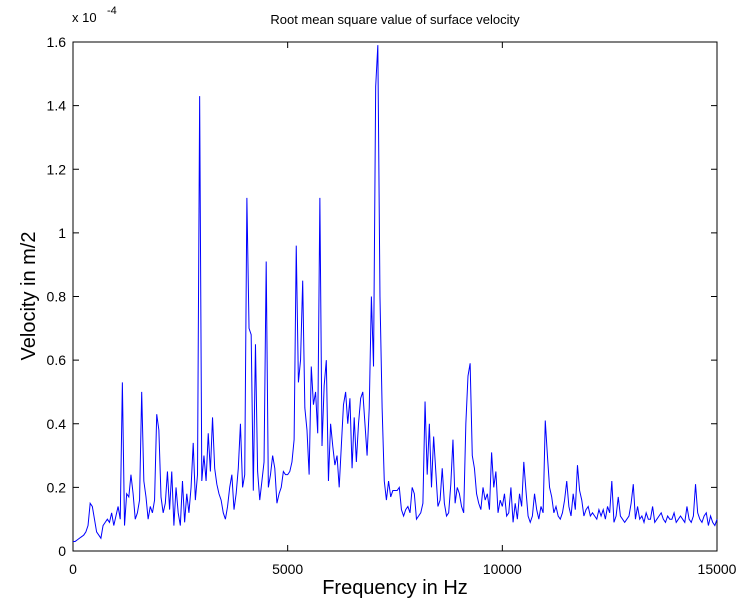 The width and height of the screenshot is (744, 601). What do you see at coordinates (395, 588) in the screenshot?
I see `x-axis-label: Frequency in Hz` at bounding box center [395, 588].